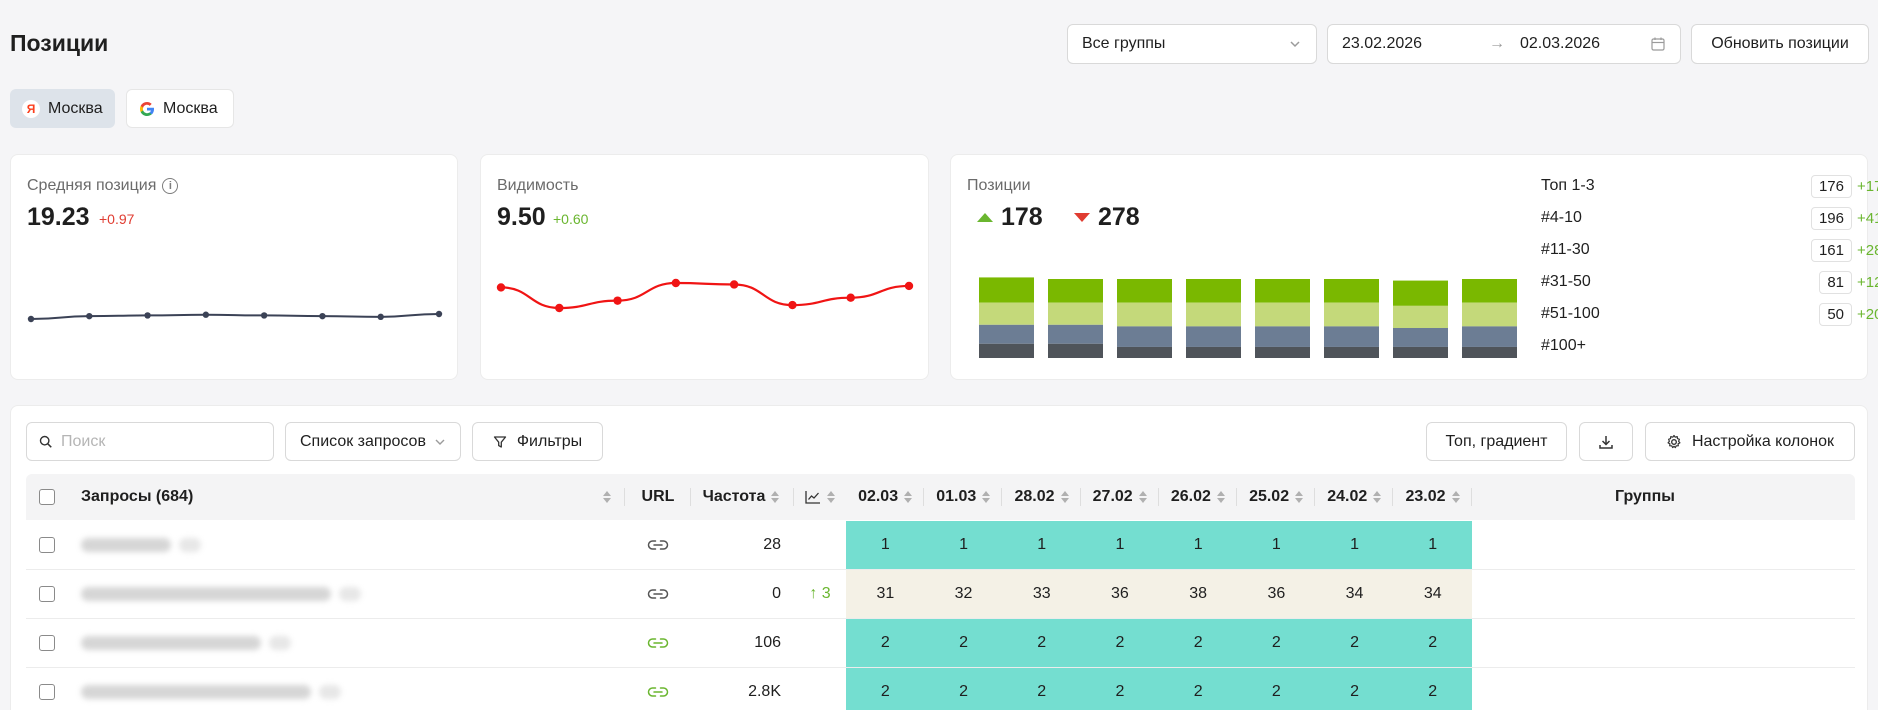 The height and width of the screenshot is (710, 1878). Describe the element at coordinates (820, 545) in the screenshot. I see `trend-value` at that location.